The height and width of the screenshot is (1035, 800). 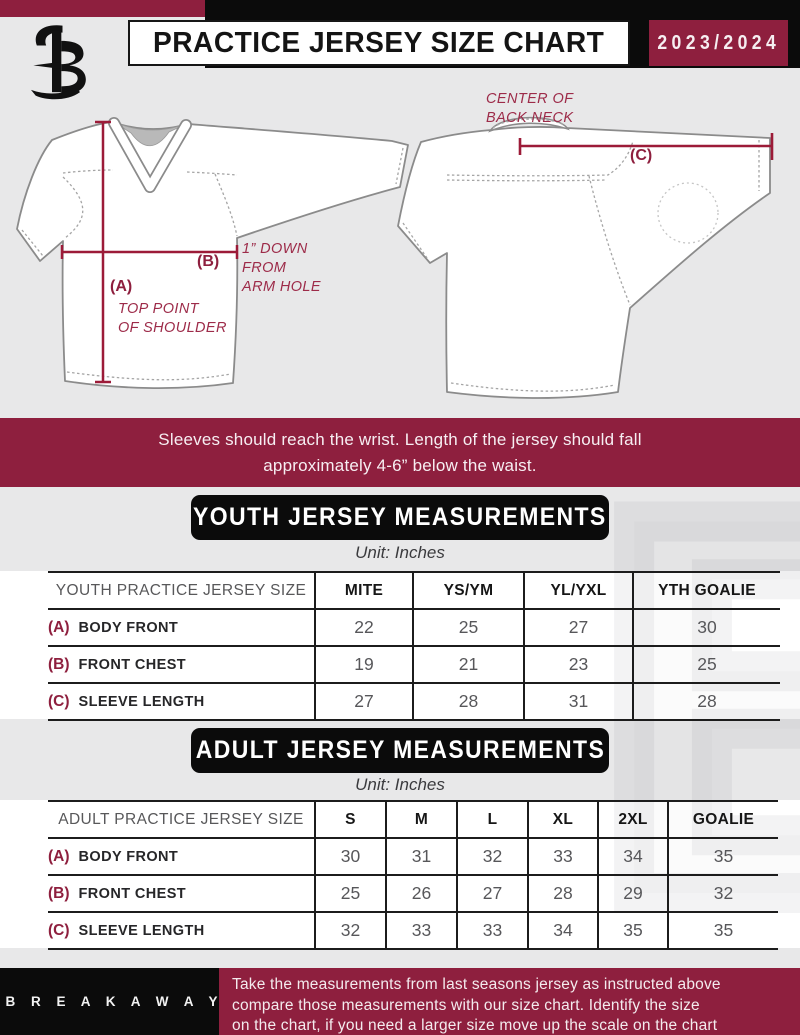 What do you see at coordinates (421, 819) in the screenshot?
I see `adult-col-m: M` at bounding box center [421, 819].